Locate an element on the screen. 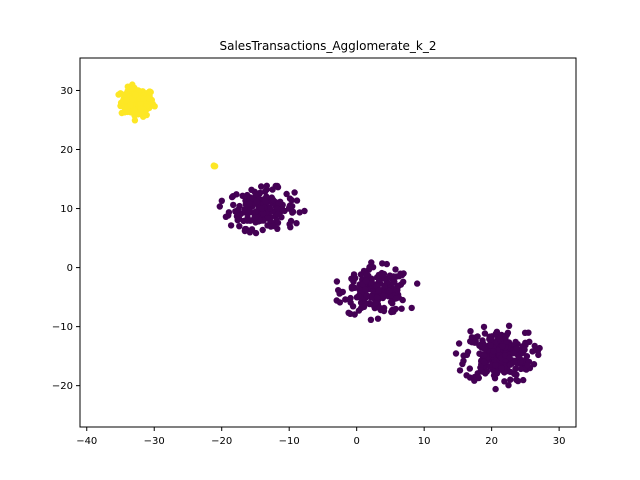 This screenshot has width=640, height=480. x-tick-label: 20 is located at coordinates (491, 441).